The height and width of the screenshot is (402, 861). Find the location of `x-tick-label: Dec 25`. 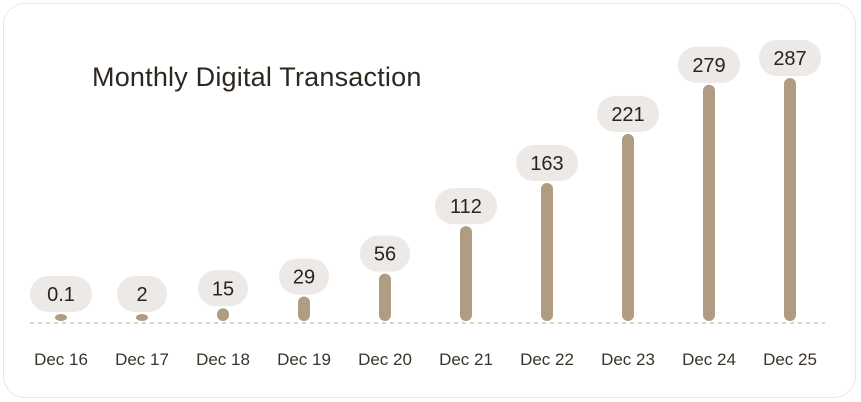

x-tick-label: Dec 25 is located at coordinates (790, 359).